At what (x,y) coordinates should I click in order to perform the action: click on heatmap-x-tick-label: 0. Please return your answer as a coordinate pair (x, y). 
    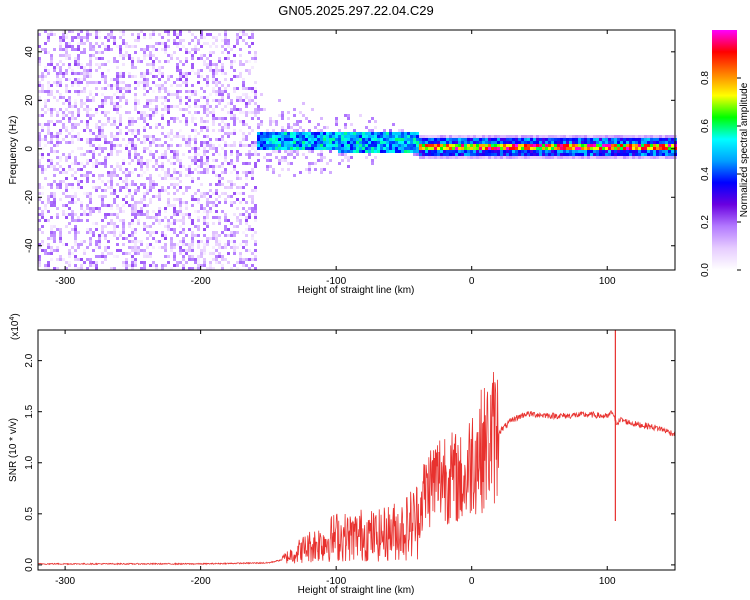
    Looking at the image, I should click on (472, 281).